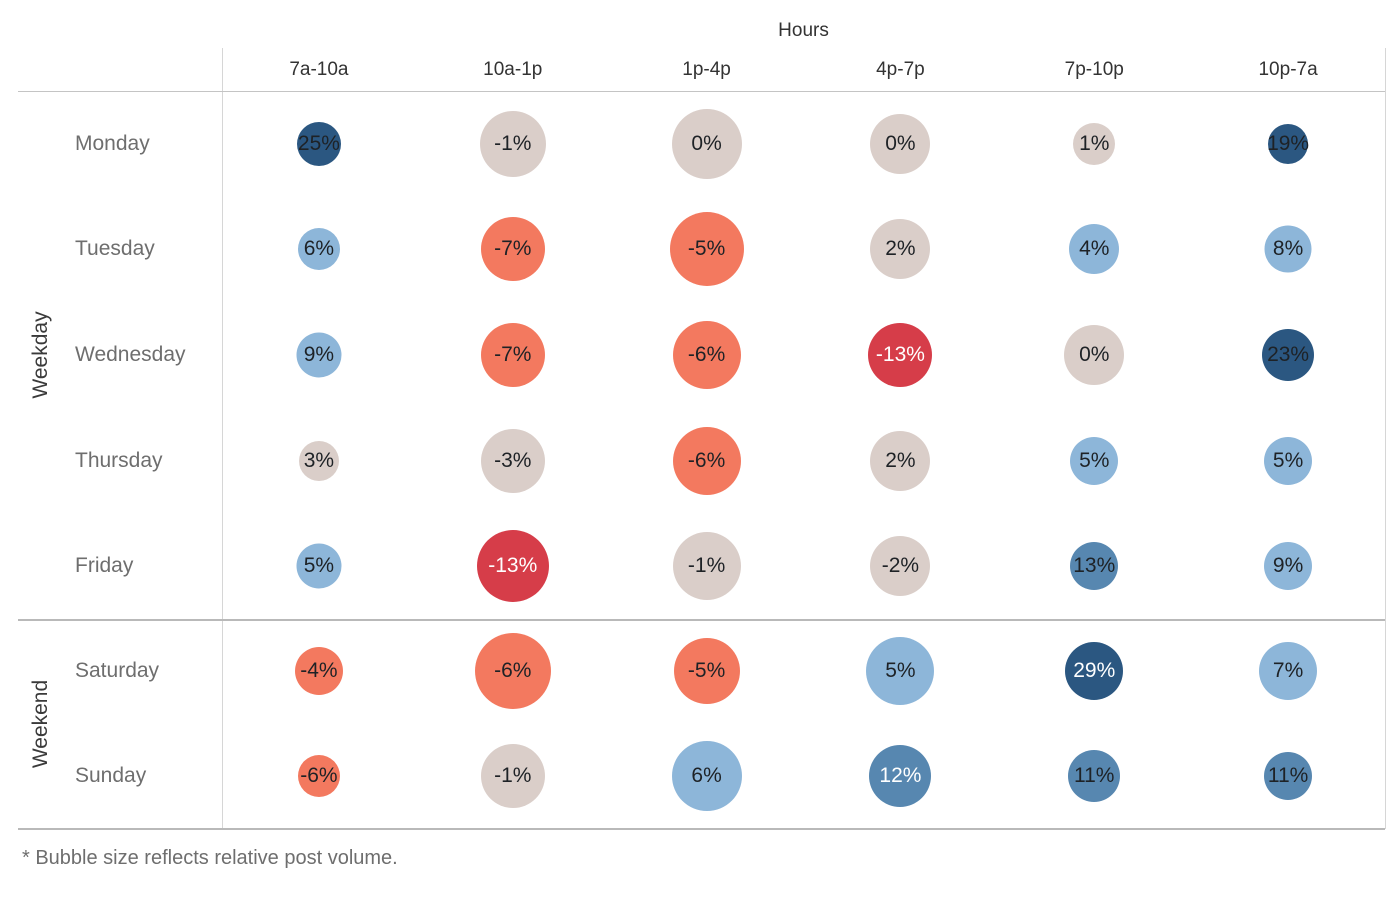 The height and width of the screenshot is (900, 1400). What do you see at coordinates (701, 829) in the screenshot?
I see `grid-line-bottom` at bounding box center [701, 829].